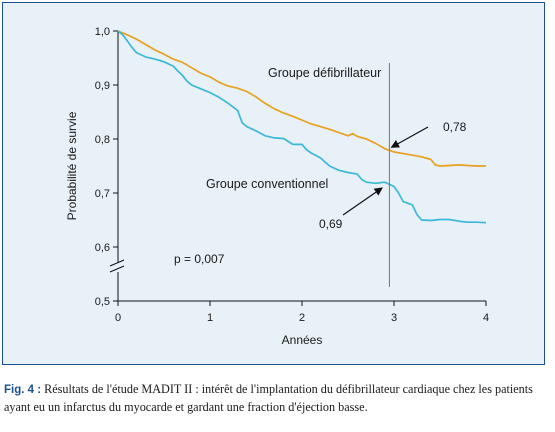 The width and height of the screenshot is (555, 432). What do you see at coordinates (362, 201) in the screenshot?
I see `conv-arrow` at bounding box center [362, 201].